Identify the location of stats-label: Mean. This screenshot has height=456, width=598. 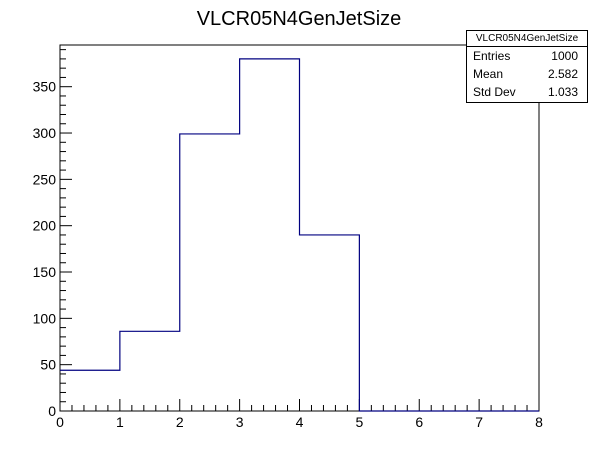
(488, 74).